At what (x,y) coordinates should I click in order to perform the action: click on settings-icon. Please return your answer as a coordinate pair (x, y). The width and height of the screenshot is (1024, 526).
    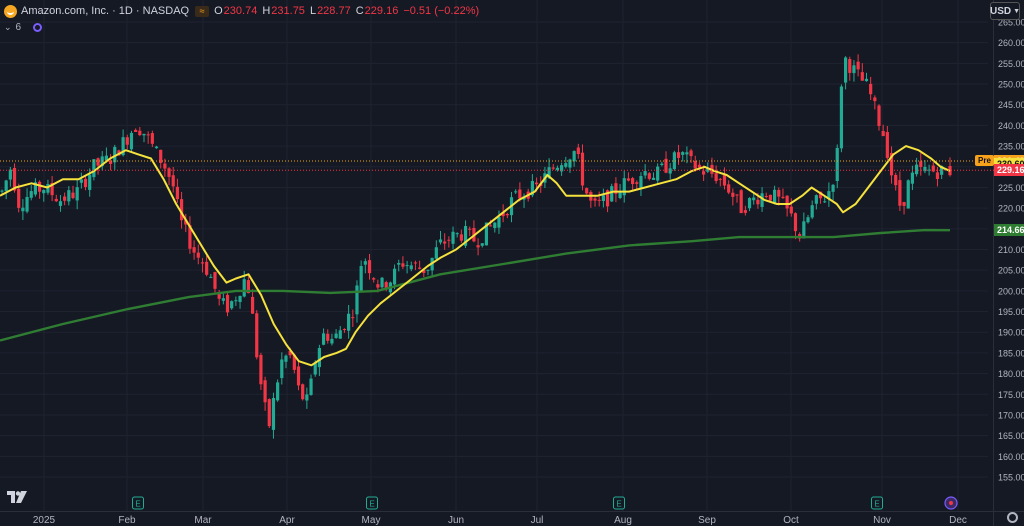
    Looking at the image, I should click on (1012, 517).